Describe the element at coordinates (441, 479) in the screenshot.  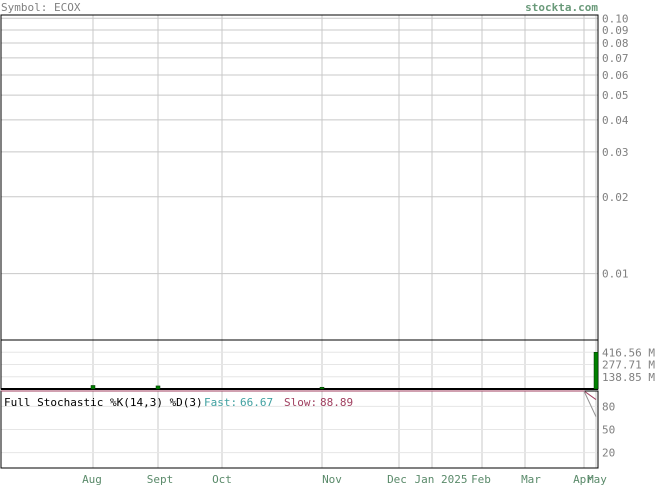
I see `x-tick-label: Jan 2025` at that location.